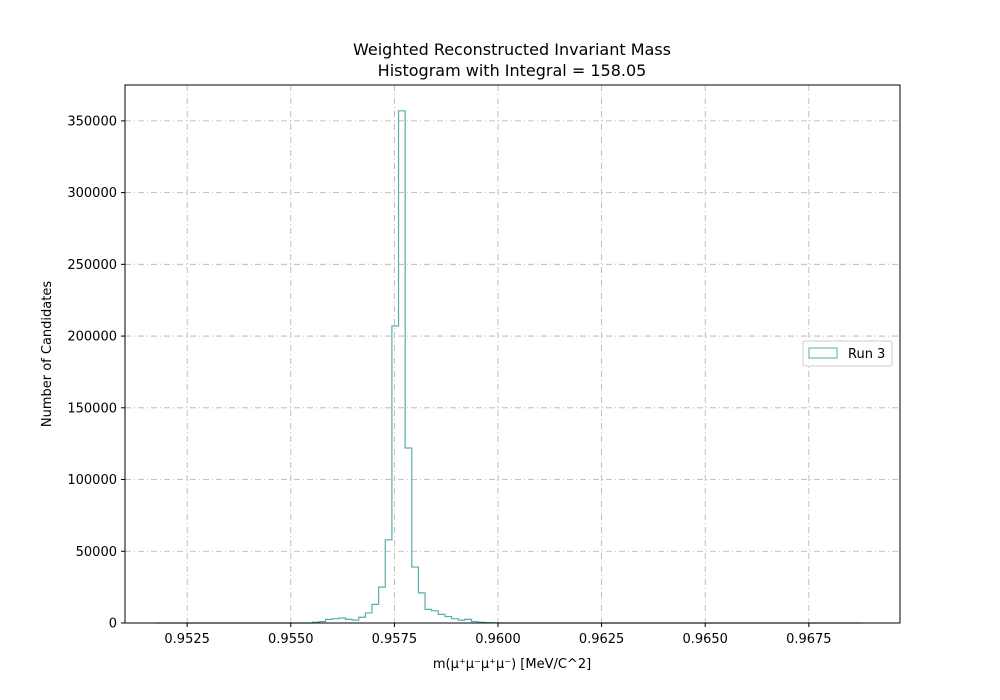  Describe the element at coordinates (92, 408) in the screenshot. I see `y-tick-label: 150000` at that location.